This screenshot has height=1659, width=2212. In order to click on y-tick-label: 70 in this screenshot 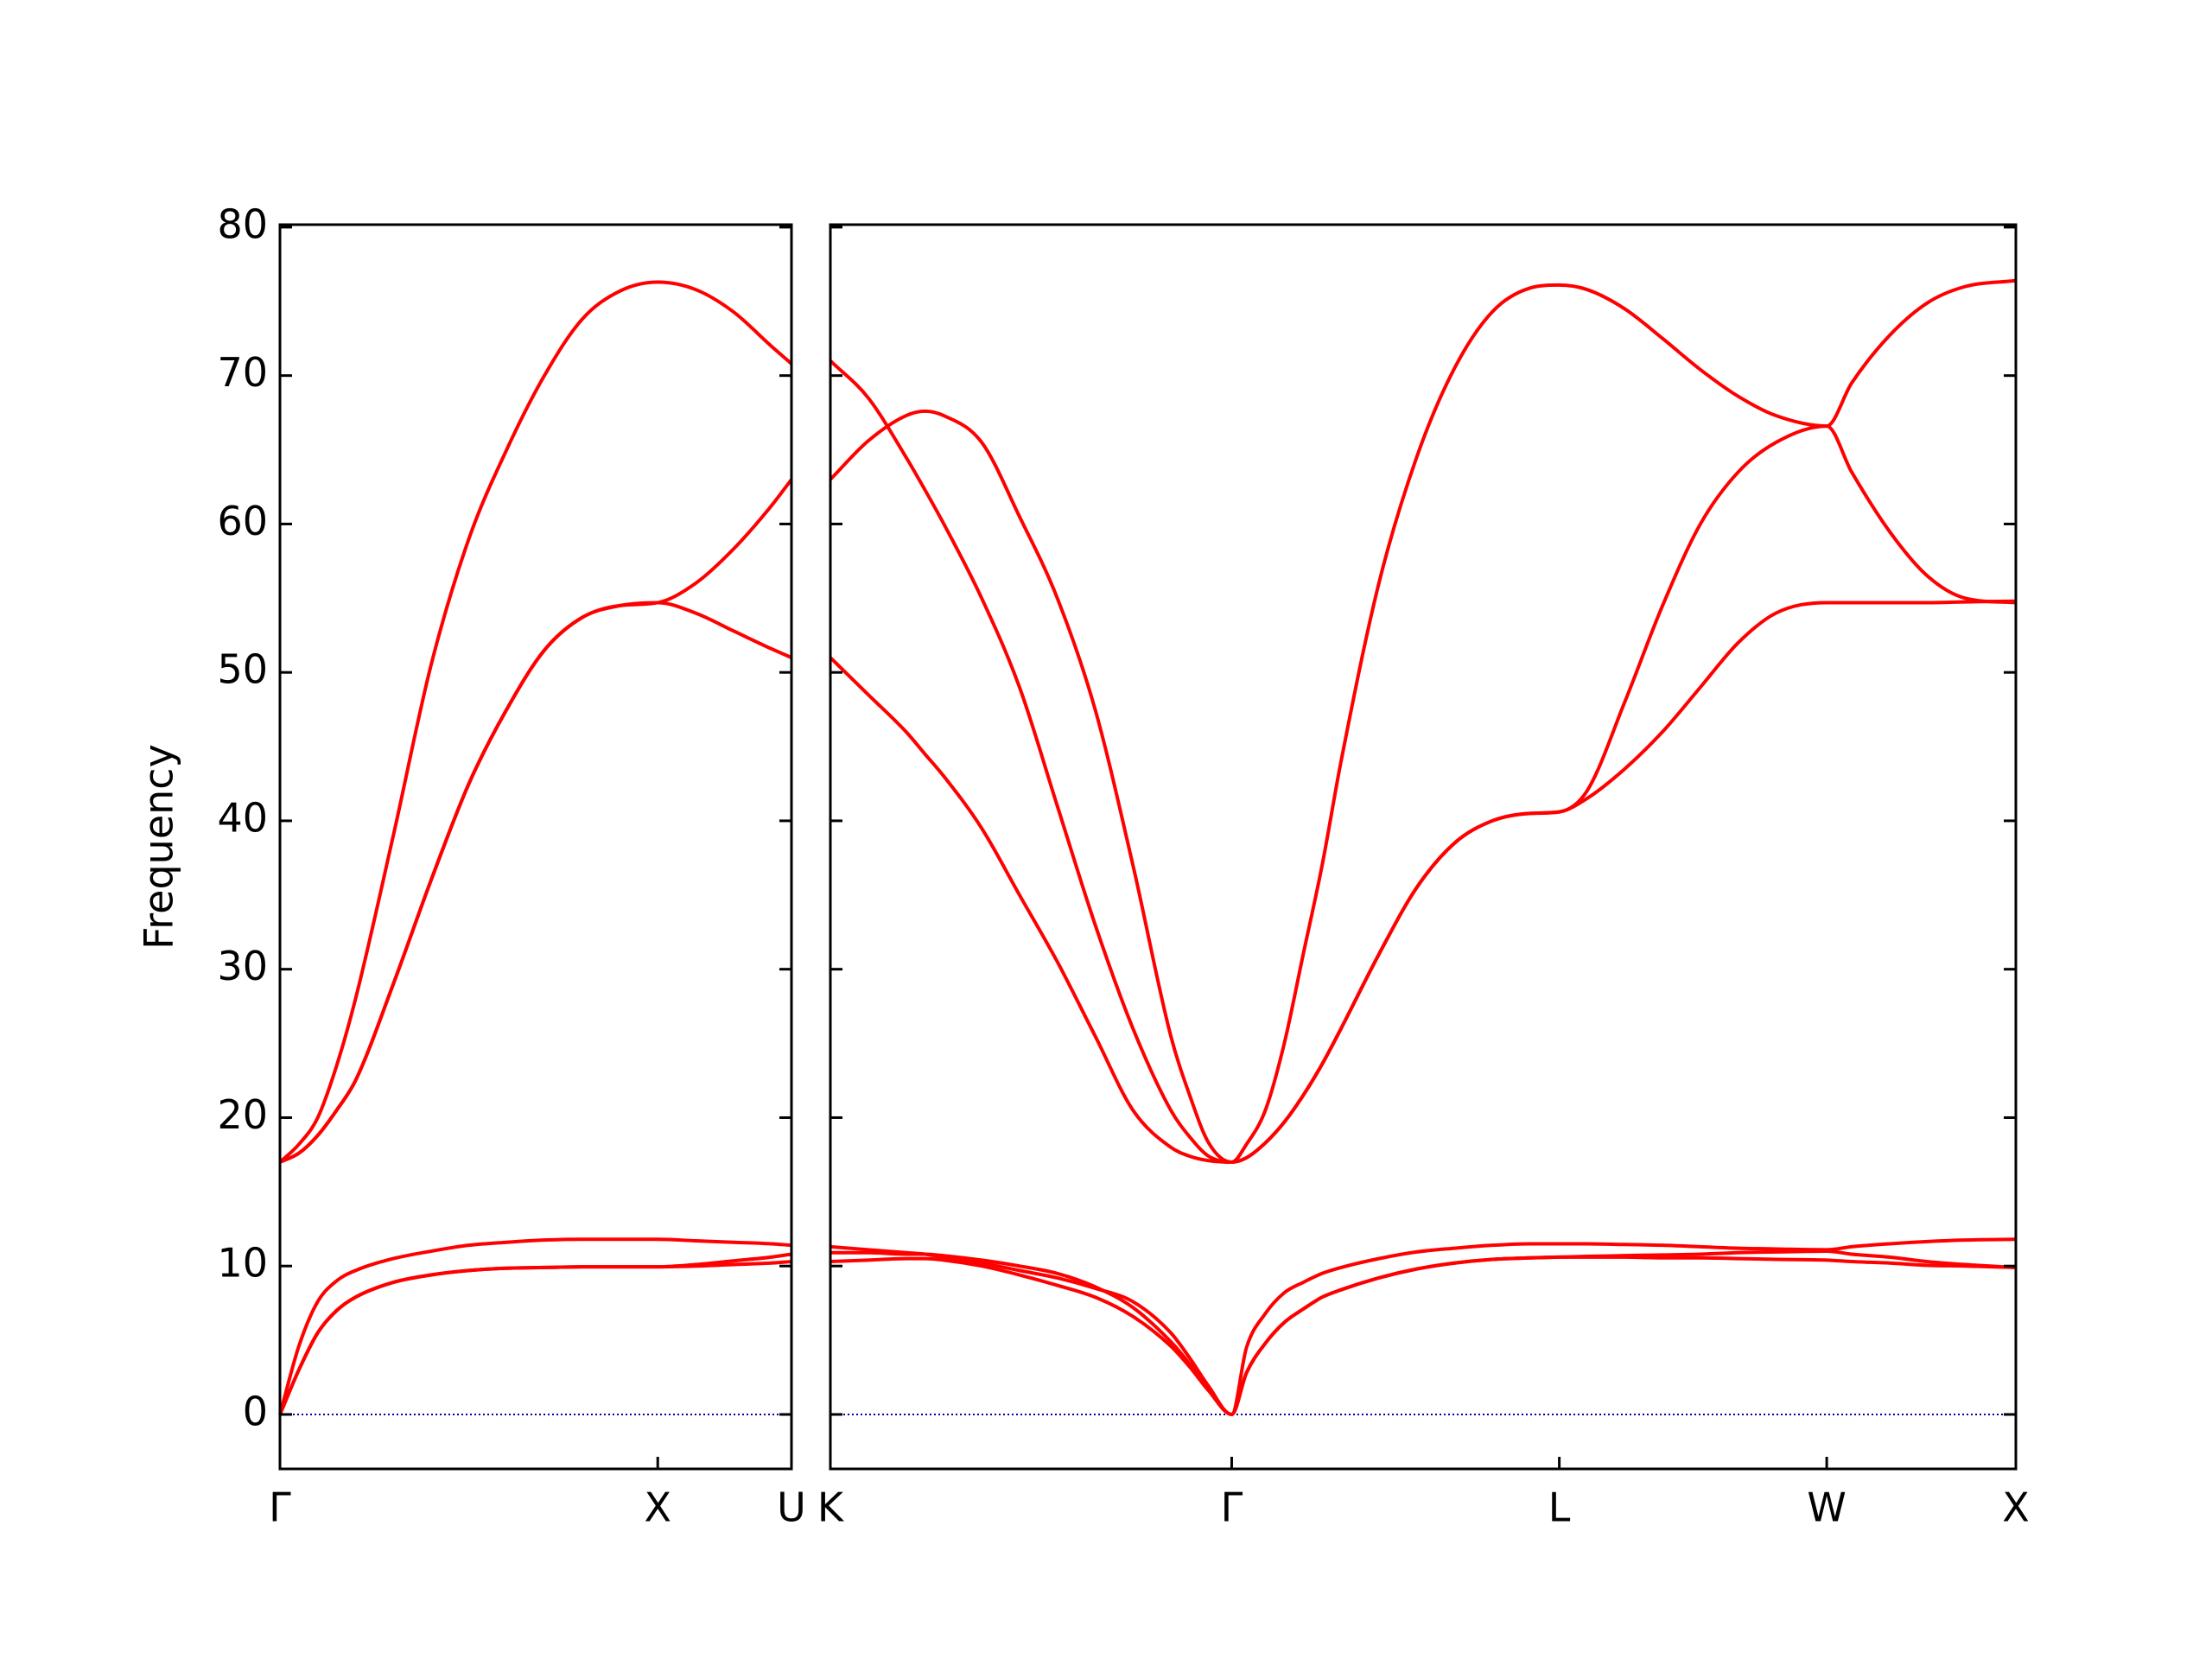, I will do `click(242, 372)`.